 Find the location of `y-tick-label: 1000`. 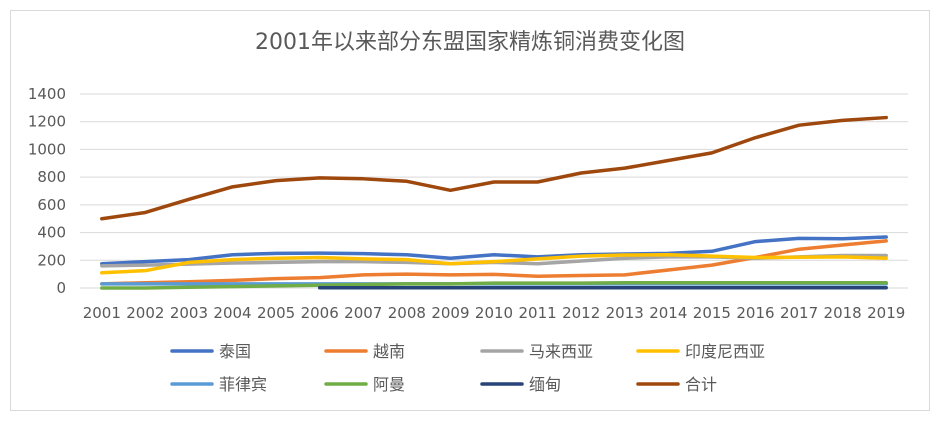

y-tick-label: 1000 is located at coordinates (47, 149).